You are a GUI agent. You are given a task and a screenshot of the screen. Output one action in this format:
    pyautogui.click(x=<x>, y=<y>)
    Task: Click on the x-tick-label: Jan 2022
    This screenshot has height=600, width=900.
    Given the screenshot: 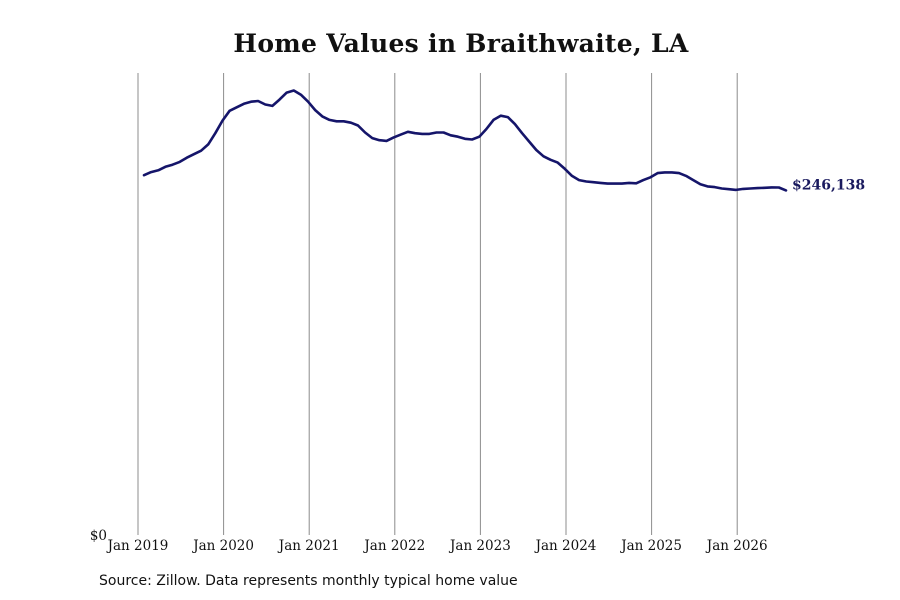 What is the action you would take?
    pyautogui.click(x=393, y=546)
    